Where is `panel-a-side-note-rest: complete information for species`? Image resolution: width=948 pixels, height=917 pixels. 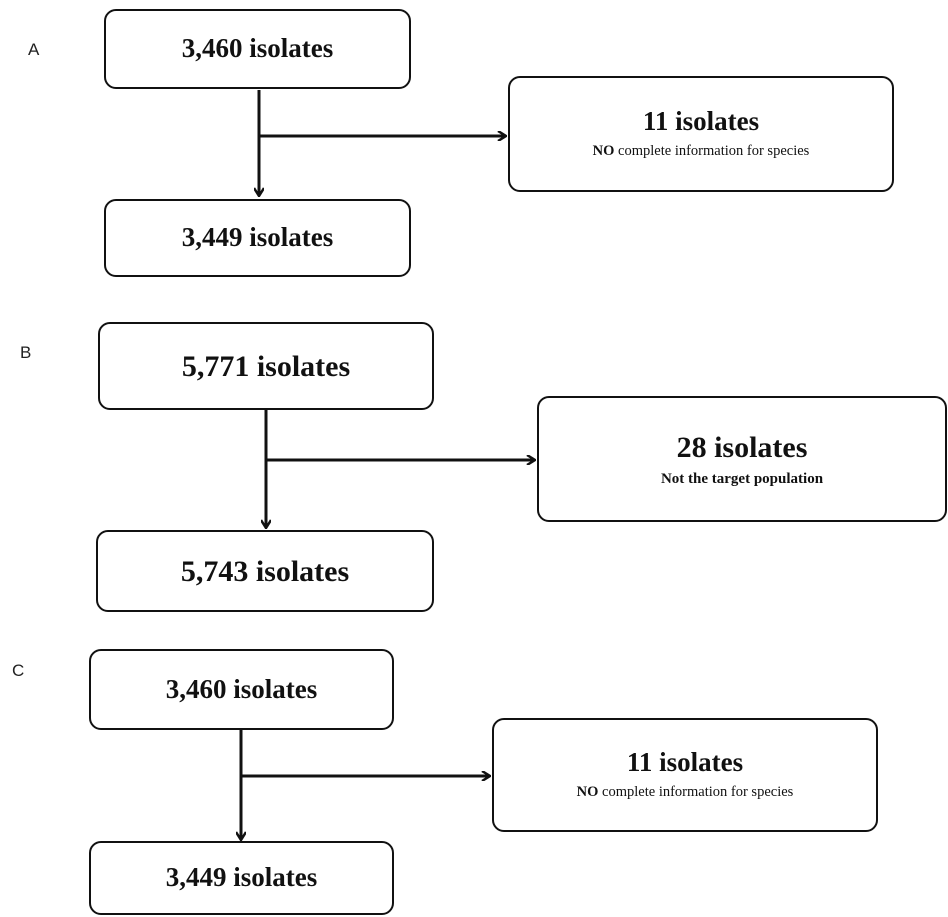
panel-a-side-note-rest: complete information for species is located at coordinates (712, 151).